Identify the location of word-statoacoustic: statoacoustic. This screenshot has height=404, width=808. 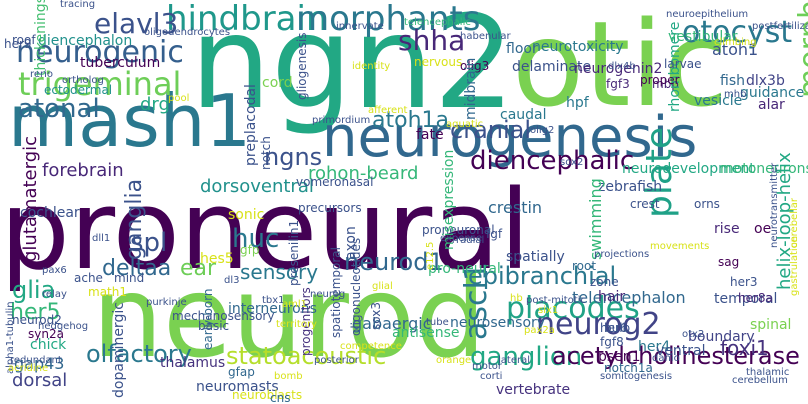
(306, 356).